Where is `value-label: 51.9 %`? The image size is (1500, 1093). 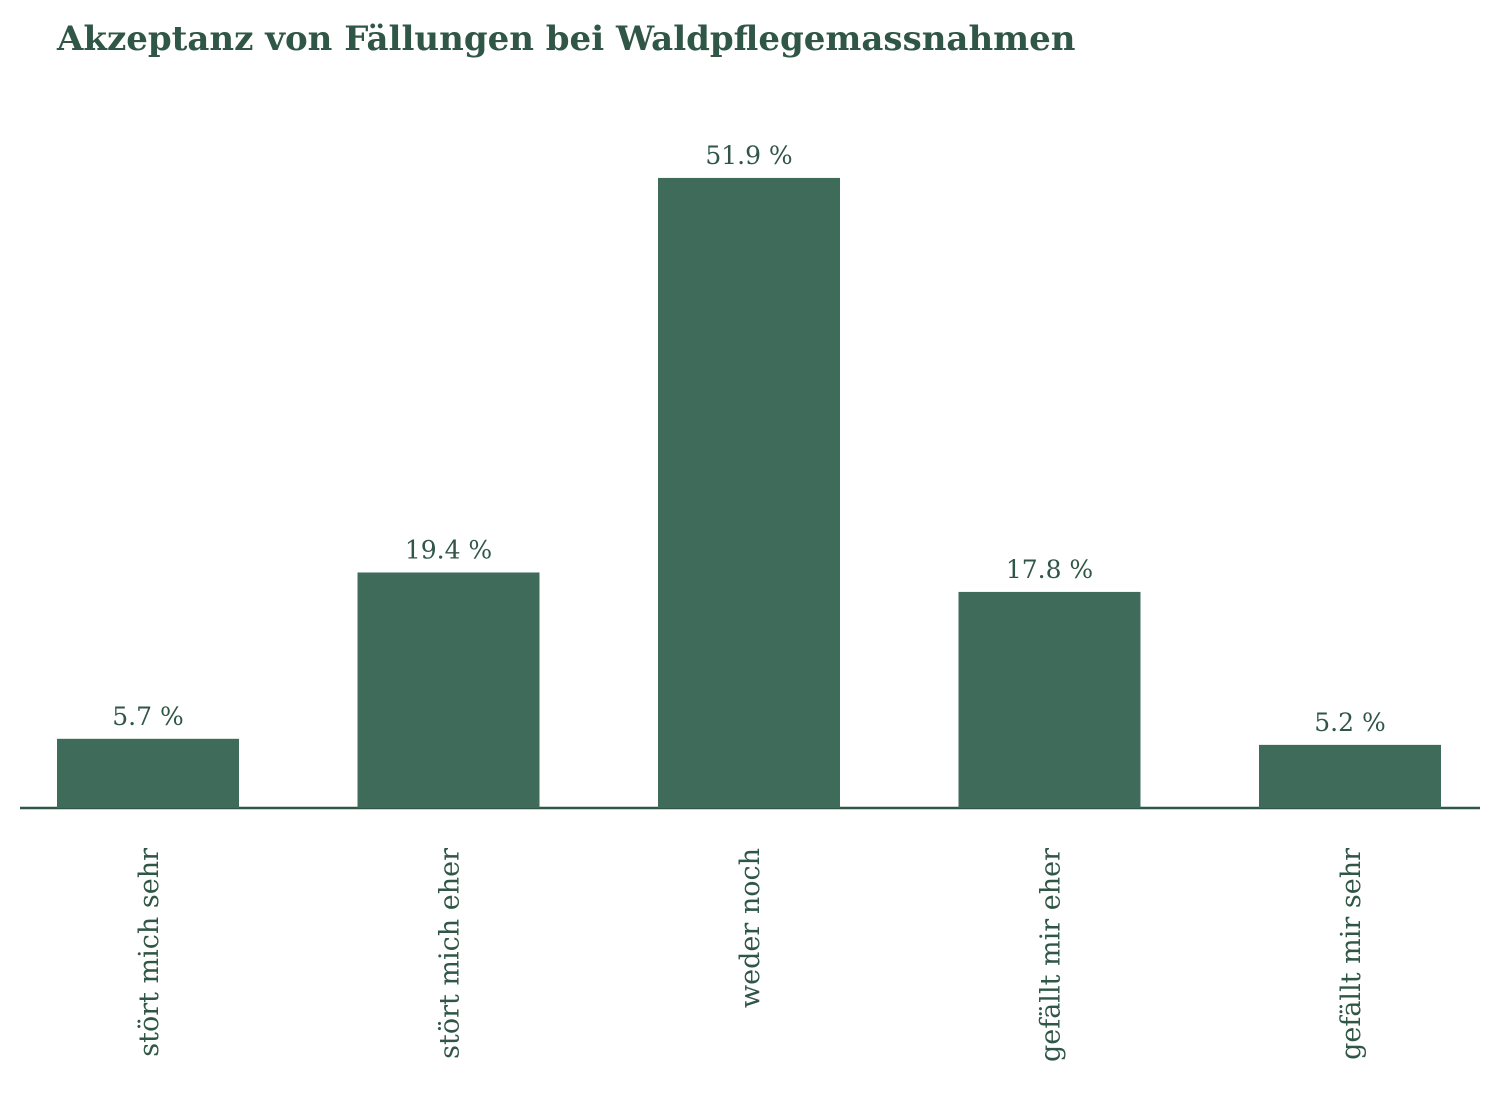 value-label: 51.9 % is located at coordinates (748, 155).